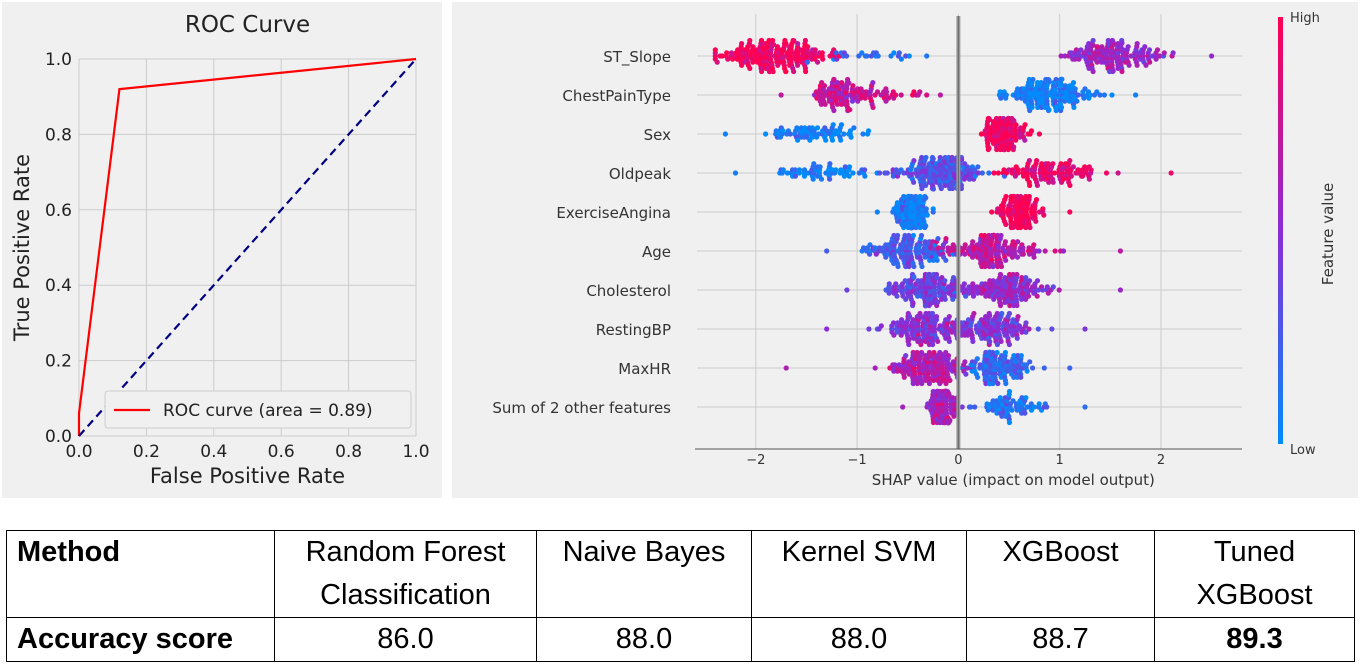 Image resolution: width=1360 pixels, height=671 pixels. Describe the element at coordinates (58, 60) in the screenshot. I see `roc-y-tick-label: 1.0` at that location.